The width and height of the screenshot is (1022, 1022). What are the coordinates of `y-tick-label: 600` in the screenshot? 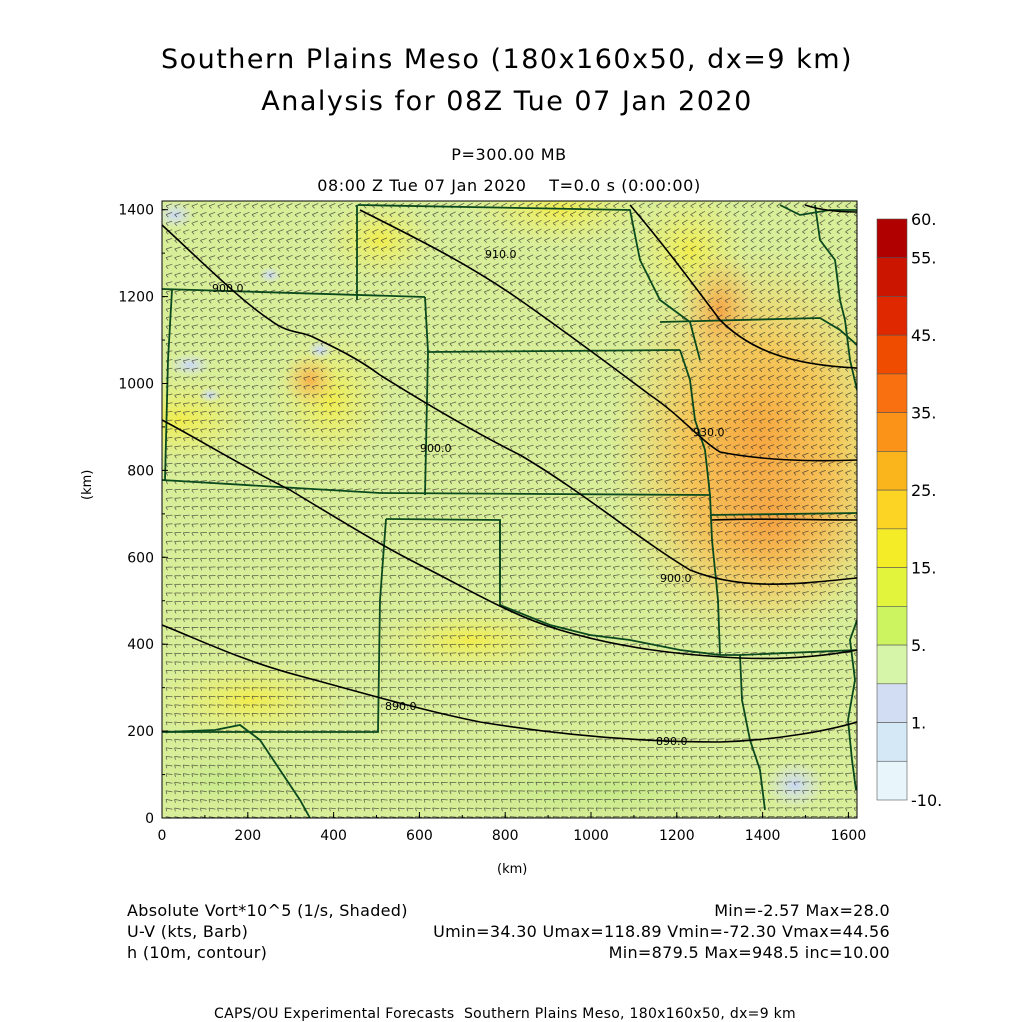 It's located at (140, 558).